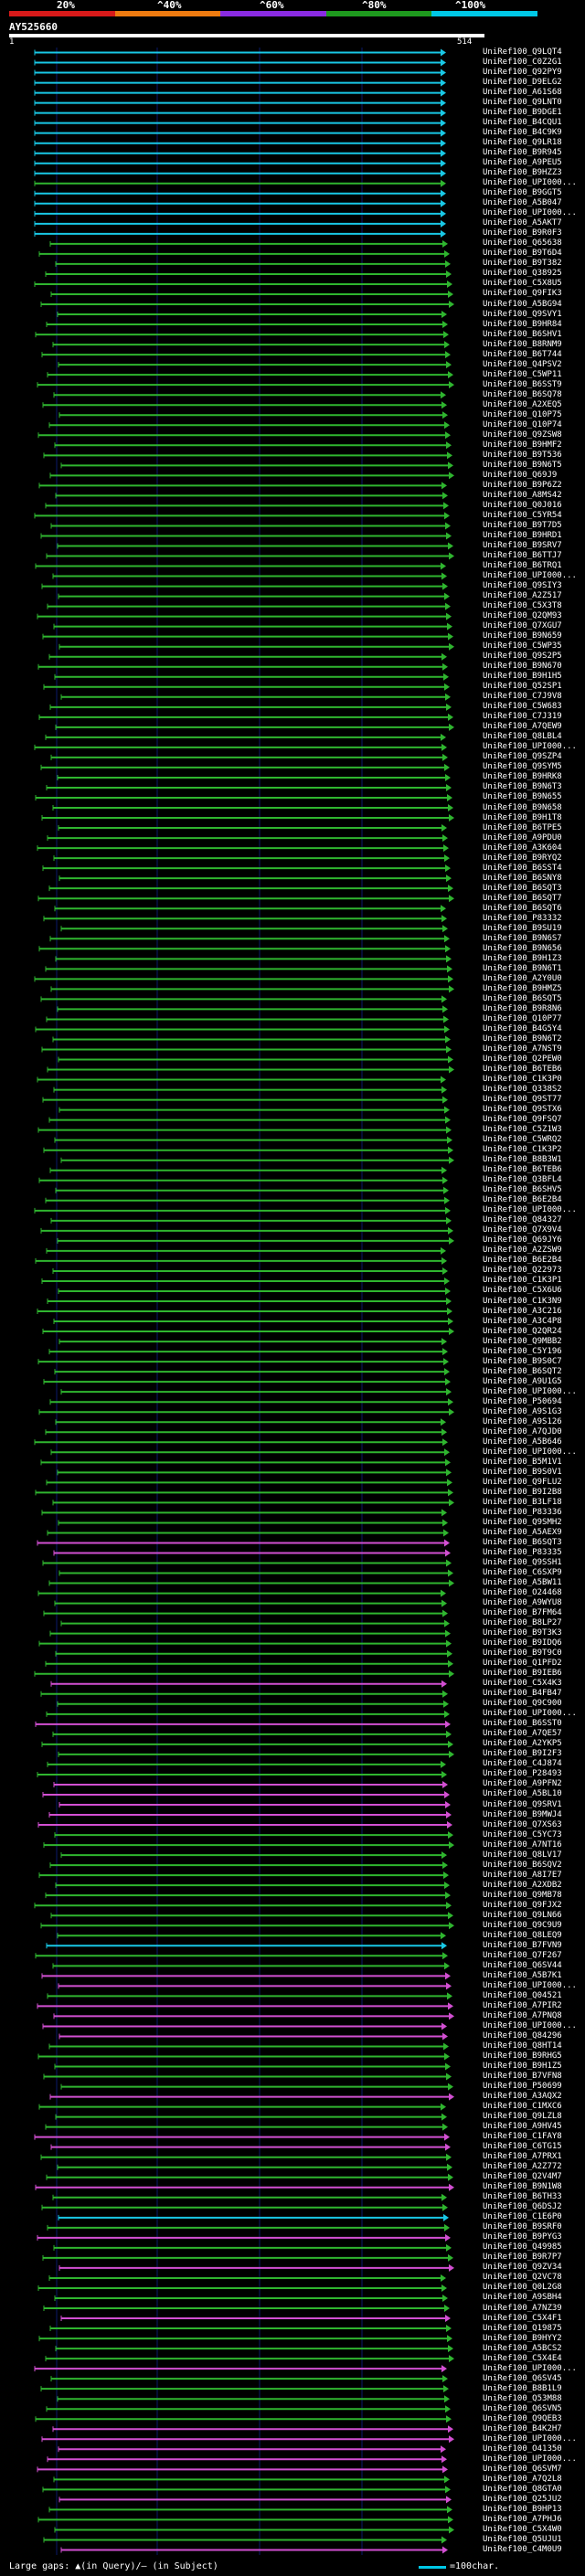 This screenshot has width=585, height=2576. I want to click on hit-name: UniRef100_B9N6T1, so click(522, 968).